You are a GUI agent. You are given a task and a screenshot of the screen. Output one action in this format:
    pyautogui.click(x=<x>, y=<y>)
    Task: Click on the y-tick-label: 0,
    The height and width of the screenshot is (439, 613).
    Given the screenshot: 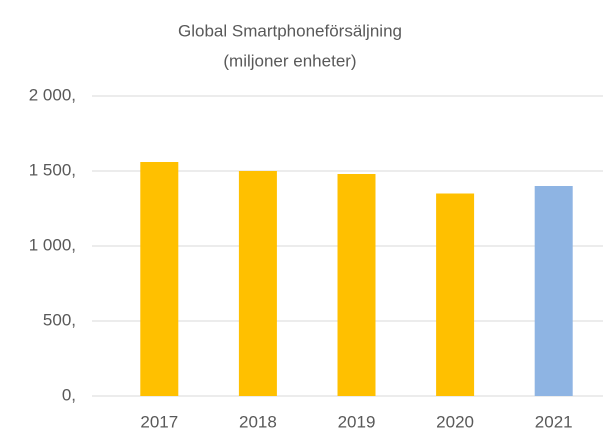 What is the action you would take?
    pyautogui.click(x=69, y=394)
    